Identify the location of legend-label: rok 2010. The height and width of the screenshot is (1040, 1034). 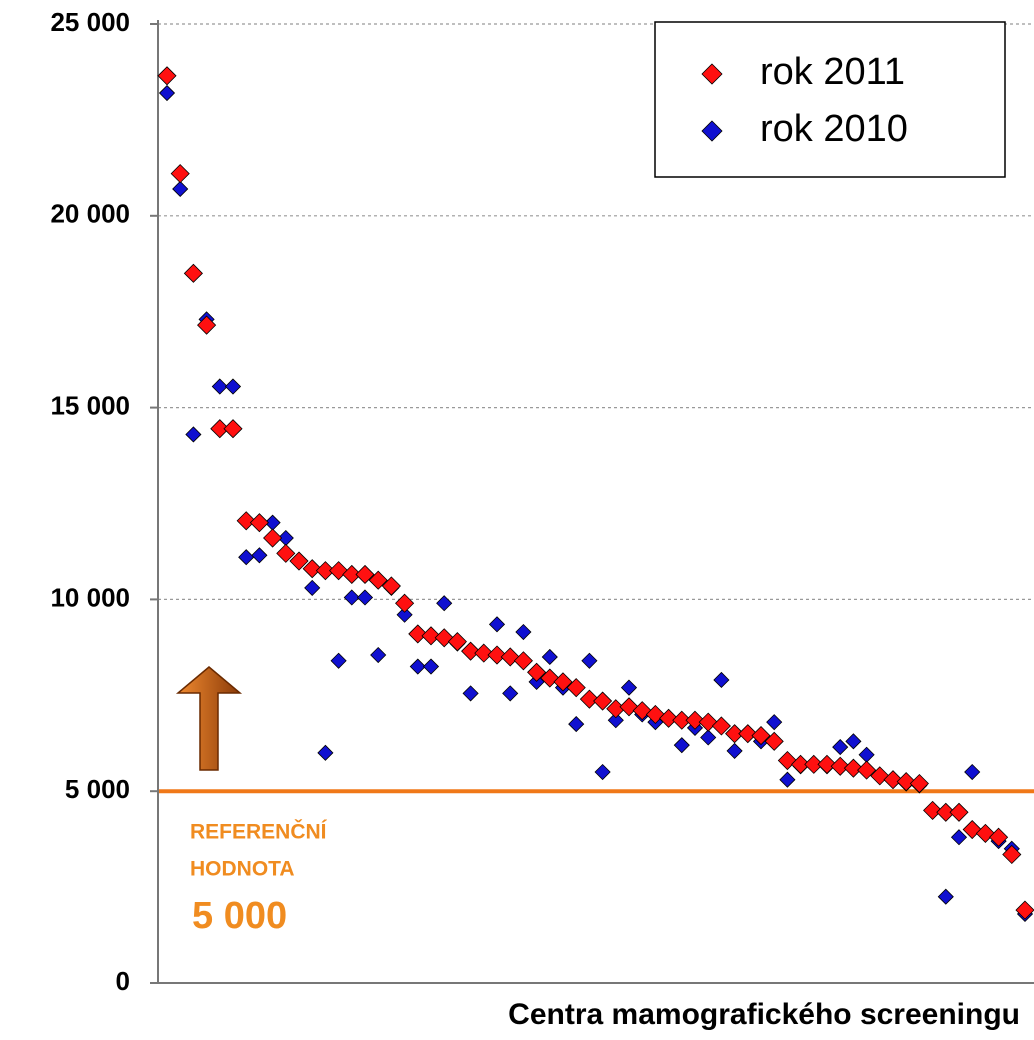
(834, 129).